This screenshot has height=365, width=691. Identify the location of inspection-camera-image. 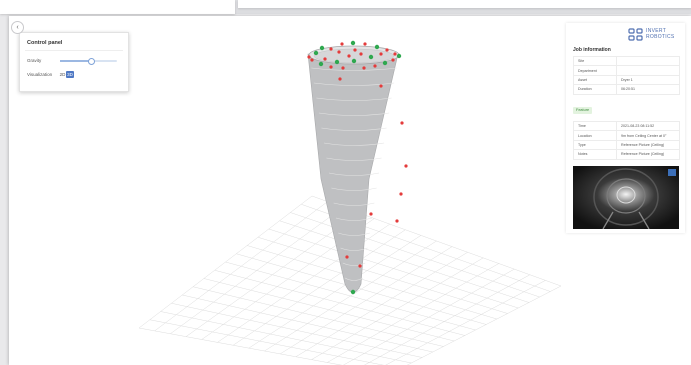
(626, 197).